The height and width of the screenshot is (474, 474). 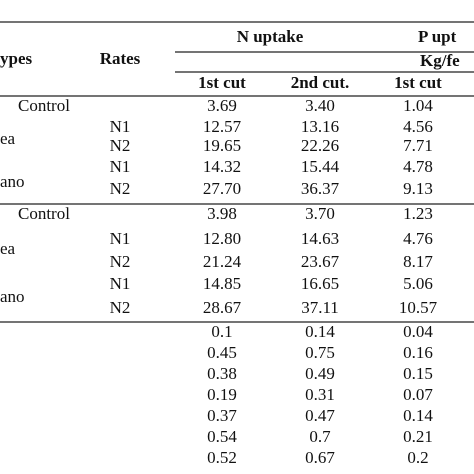 What do you see at coordinates (418, 331) in the screenshot?
I see `cell: 0.04` at bounding box center [418, 331].